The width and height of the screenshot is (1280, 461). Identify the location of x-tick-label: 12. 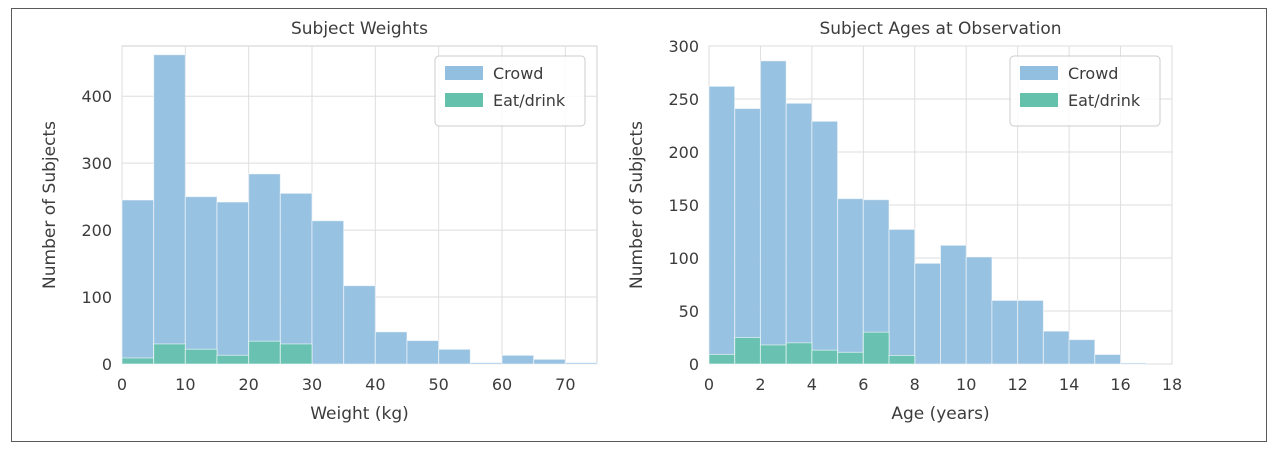
(1017, 384).